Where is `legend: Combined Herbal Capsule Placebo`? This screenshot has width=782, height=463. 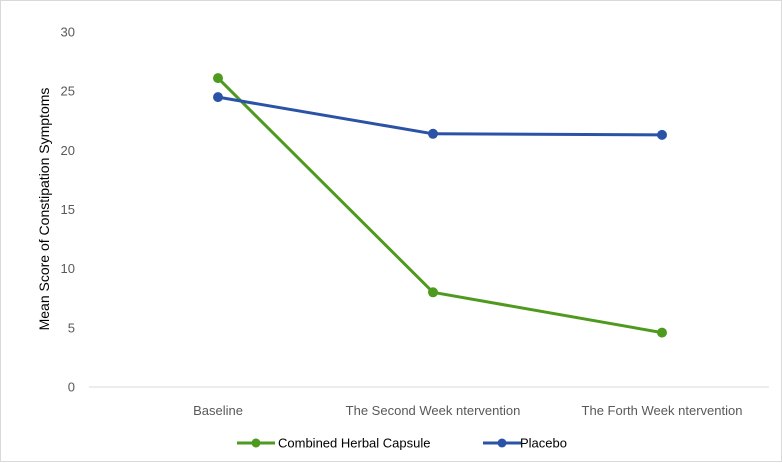 legend: Combined Herbal Capsule Placebo is located at coordinates (402, 443).